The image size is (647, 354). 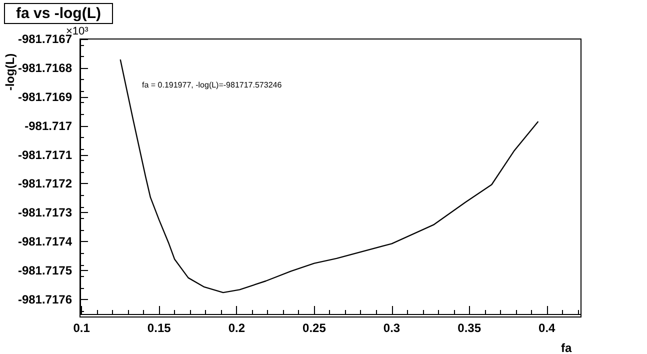 What do you see at coordinates (48, 125) in the screenshot?
I see `y-tick-label: -981.717` at bounding box center [48, 125].